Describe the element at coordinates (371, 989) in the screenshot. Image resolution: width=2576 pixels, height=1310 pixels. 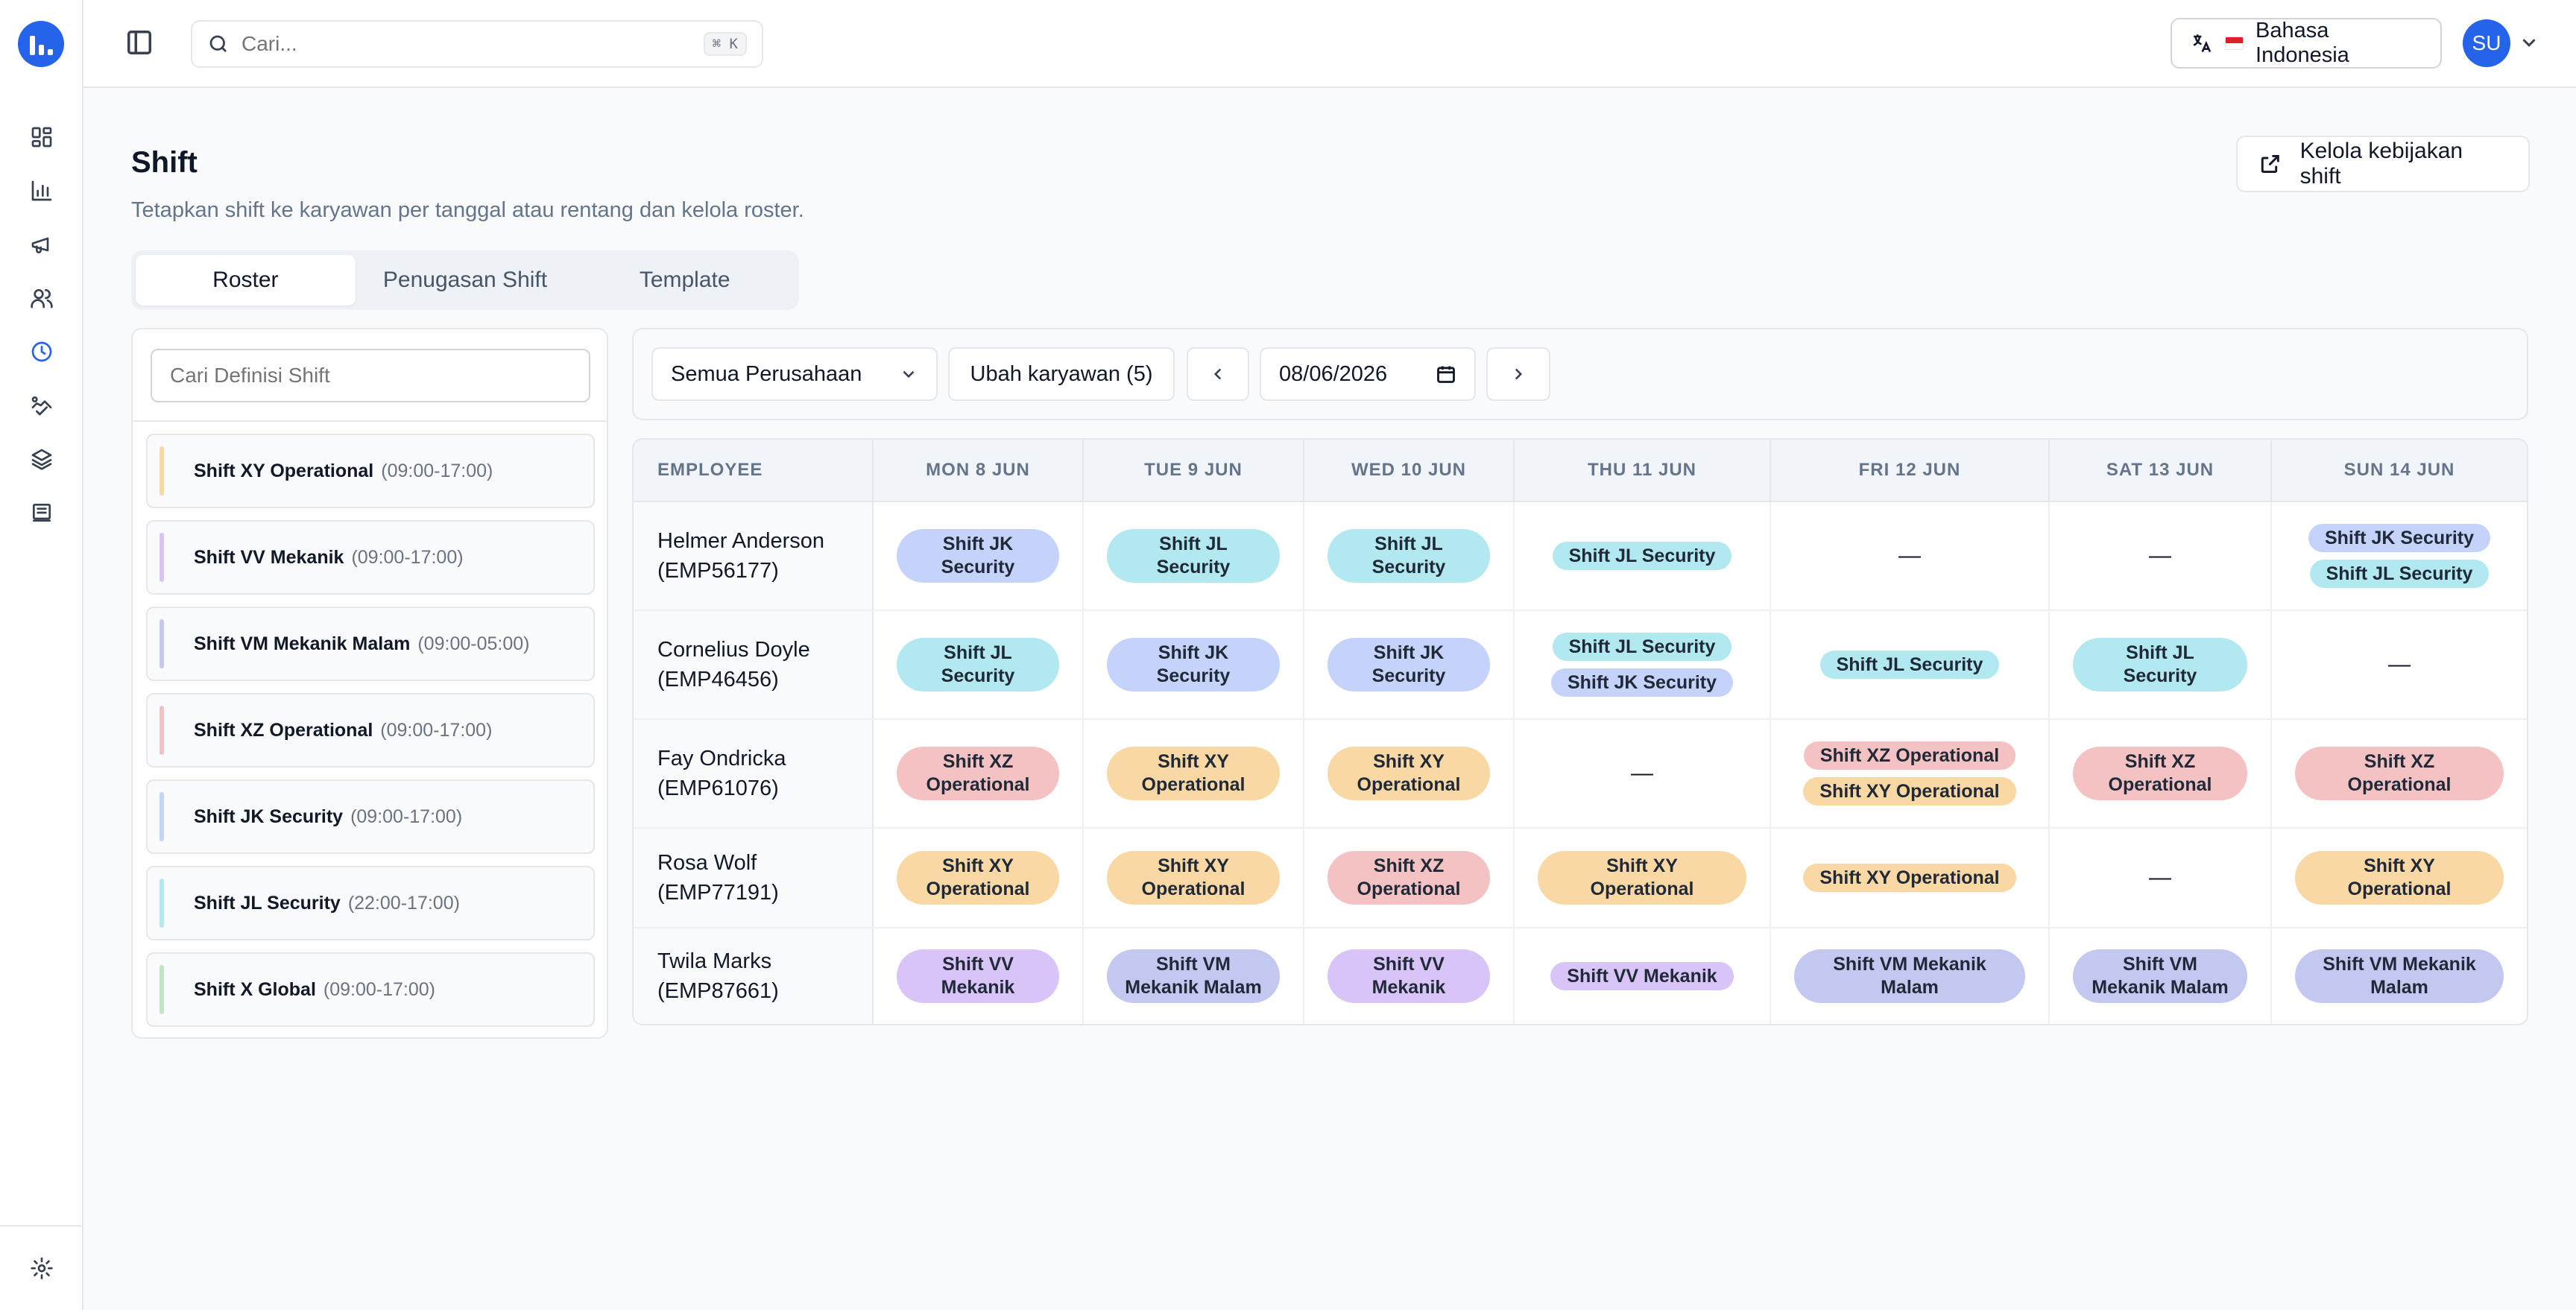
I see `shift-definition-item: Shift X Global (09:00-17:00)` at that location.